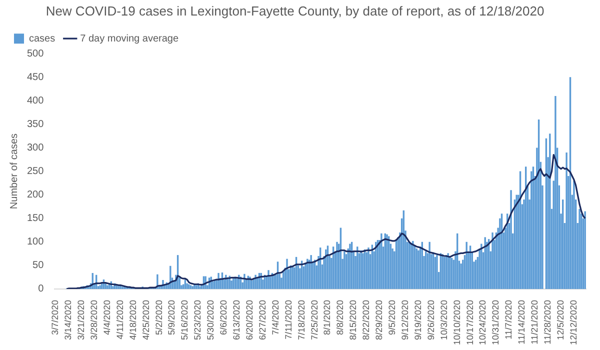  Describe the element at coordinates (197, 320) in the screenshot. I see `x-tick-label: 5/23/2020` at that location.